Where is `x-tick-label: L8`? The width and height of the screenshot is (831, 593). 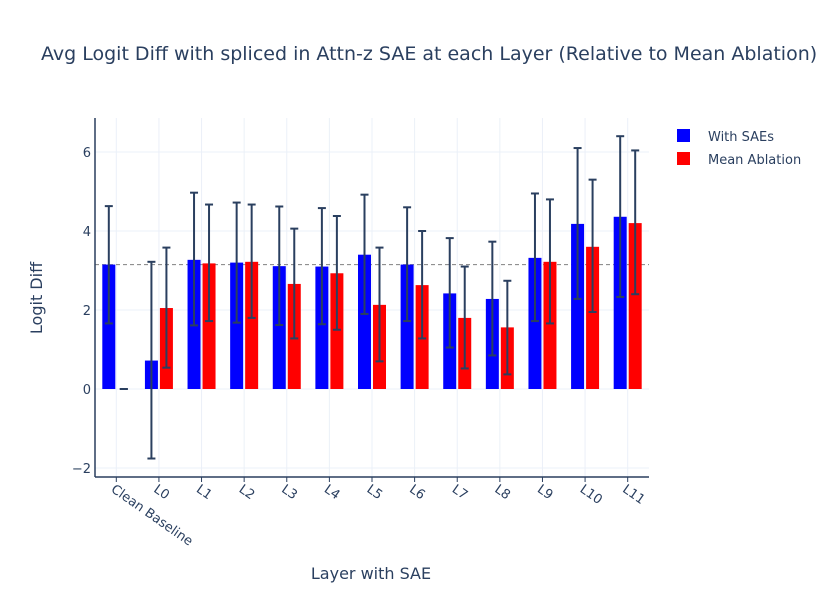
x-tick-label: L8 is located at coordinates (502, 492).